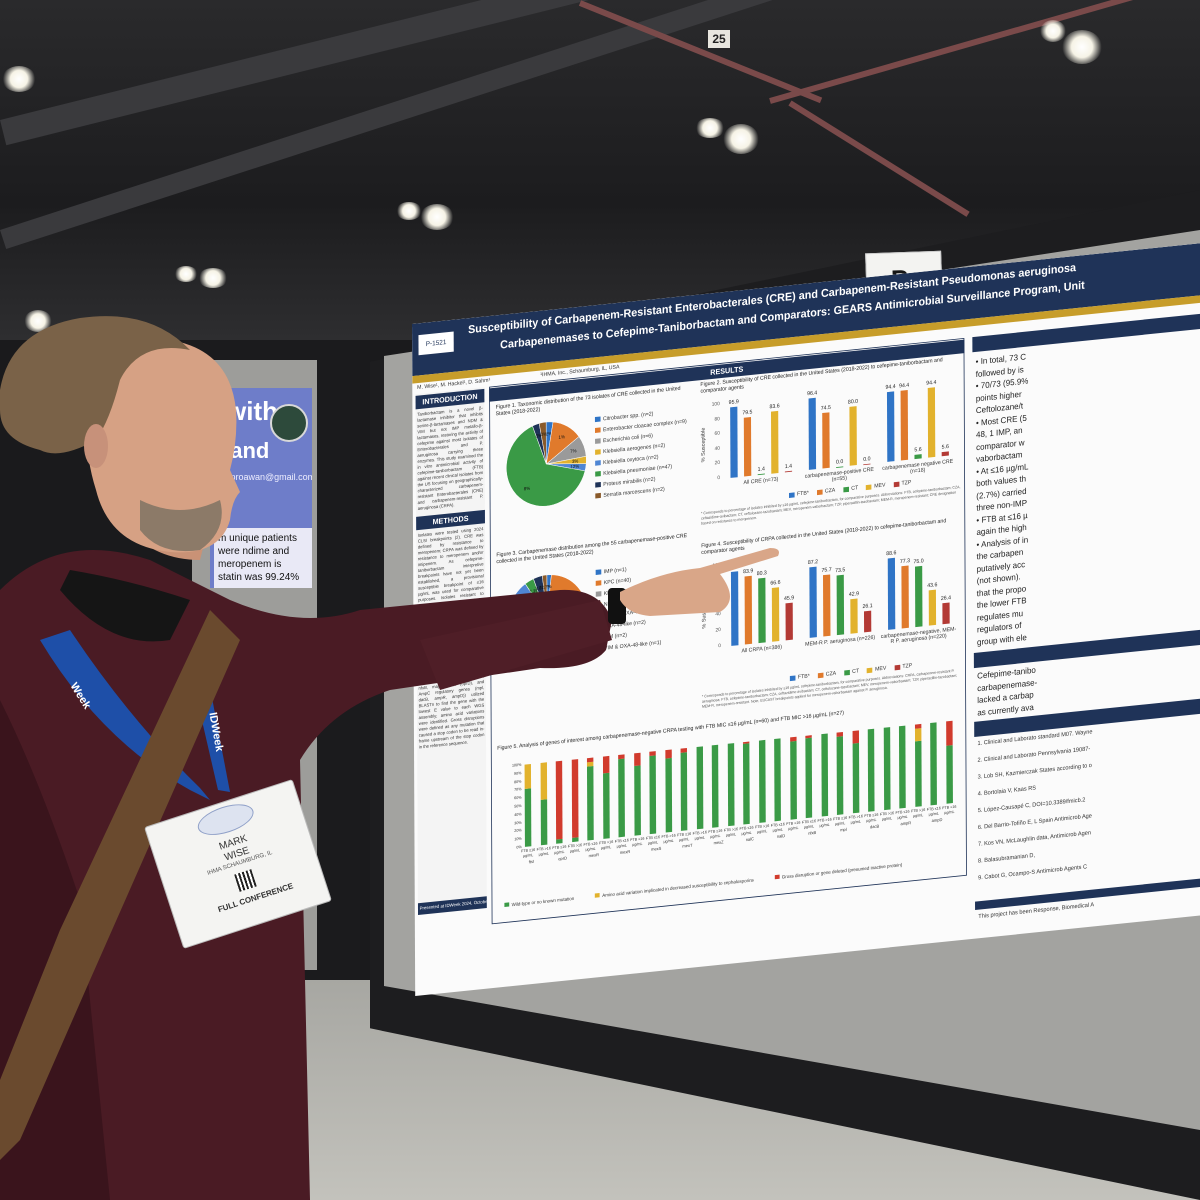 Image resolution: width=1200 pixels, height=1200 pixels. I want to click on legend-label: NDM (n=4), so click(616, 603).